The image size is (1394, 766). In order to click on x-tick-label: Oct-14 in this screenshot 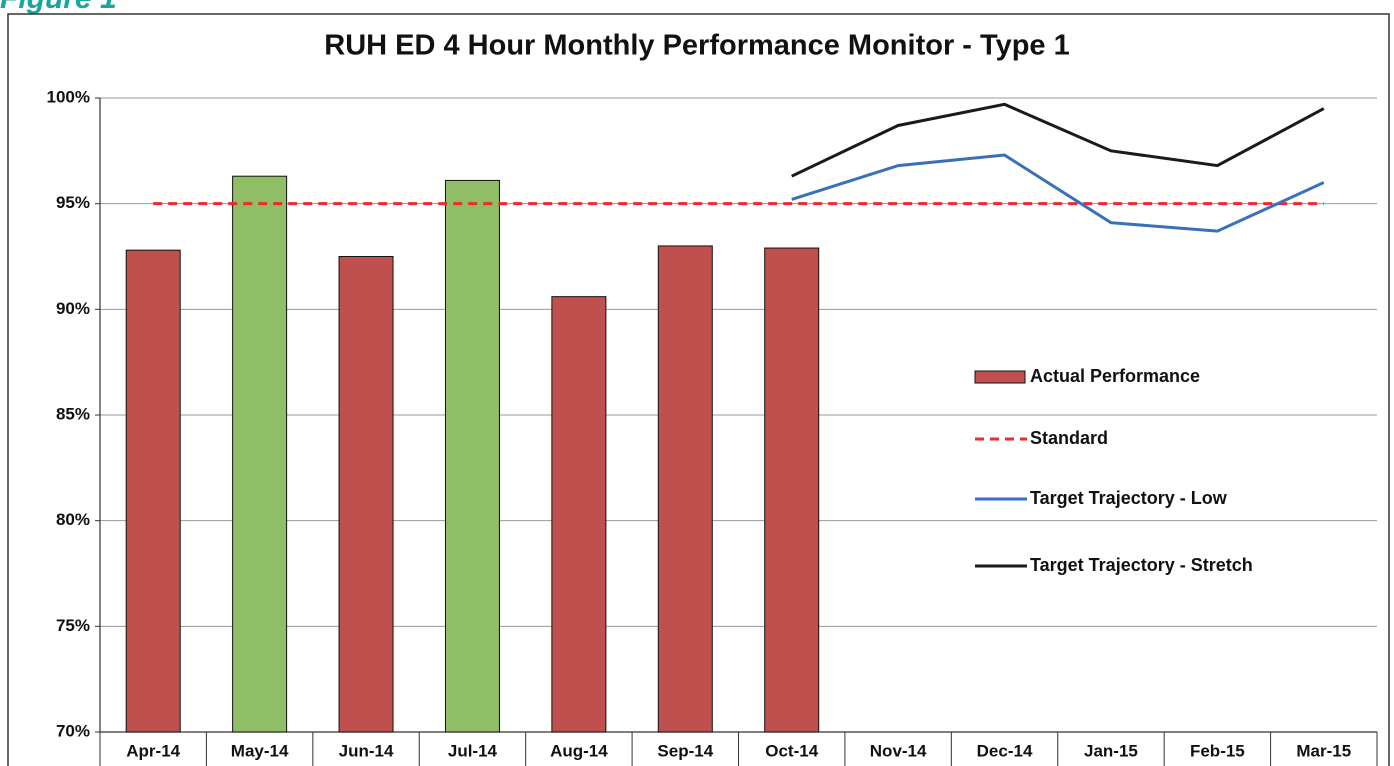, I will do `click(791, 750)`.